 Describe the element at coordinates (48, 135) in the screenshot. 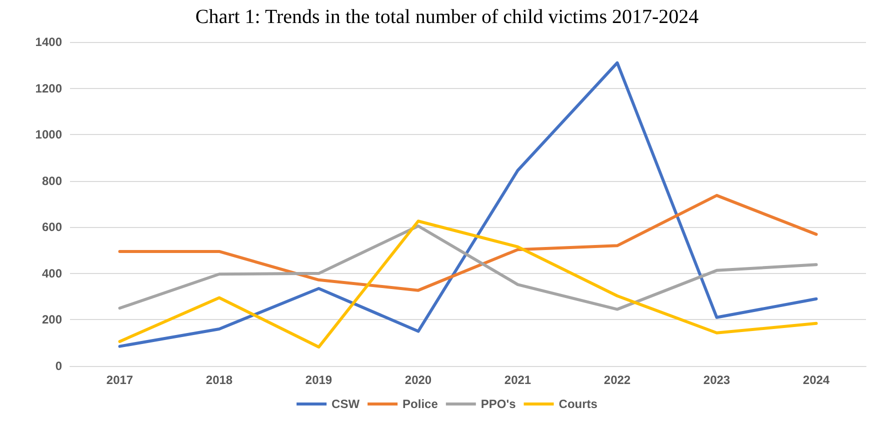

I see `y-tick-label: 1000` at that location.